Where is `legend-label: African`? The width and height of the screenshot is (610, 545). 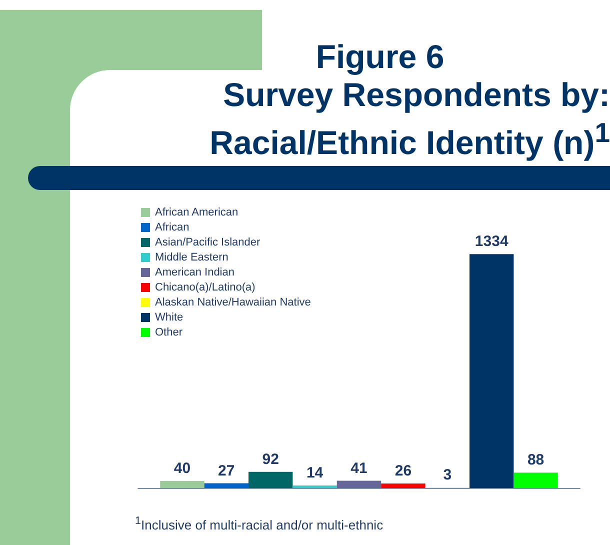
legend-label: African is located at coordinates (172, 228).